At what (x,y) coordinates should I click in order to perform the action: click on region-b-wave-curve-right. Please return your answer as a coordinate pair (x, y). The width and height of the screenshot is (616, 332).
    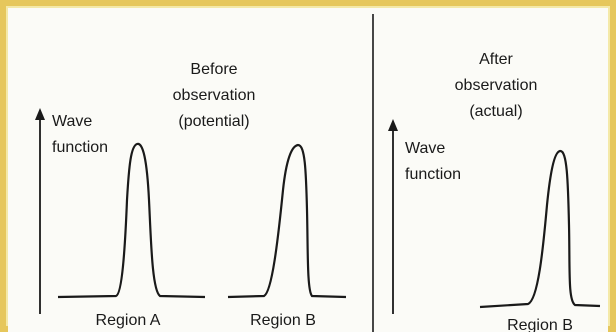
    Looking at the image, I should click on (540, 229).